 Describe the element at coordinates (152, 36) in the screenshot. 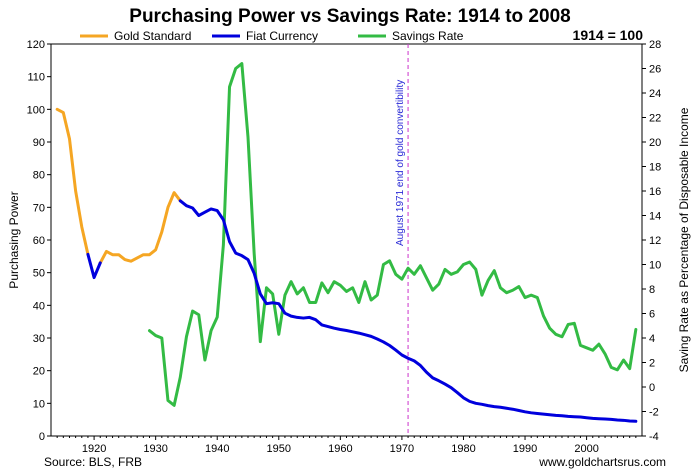

I see `legend-label-gold-standard: Gold Standard` at that location.